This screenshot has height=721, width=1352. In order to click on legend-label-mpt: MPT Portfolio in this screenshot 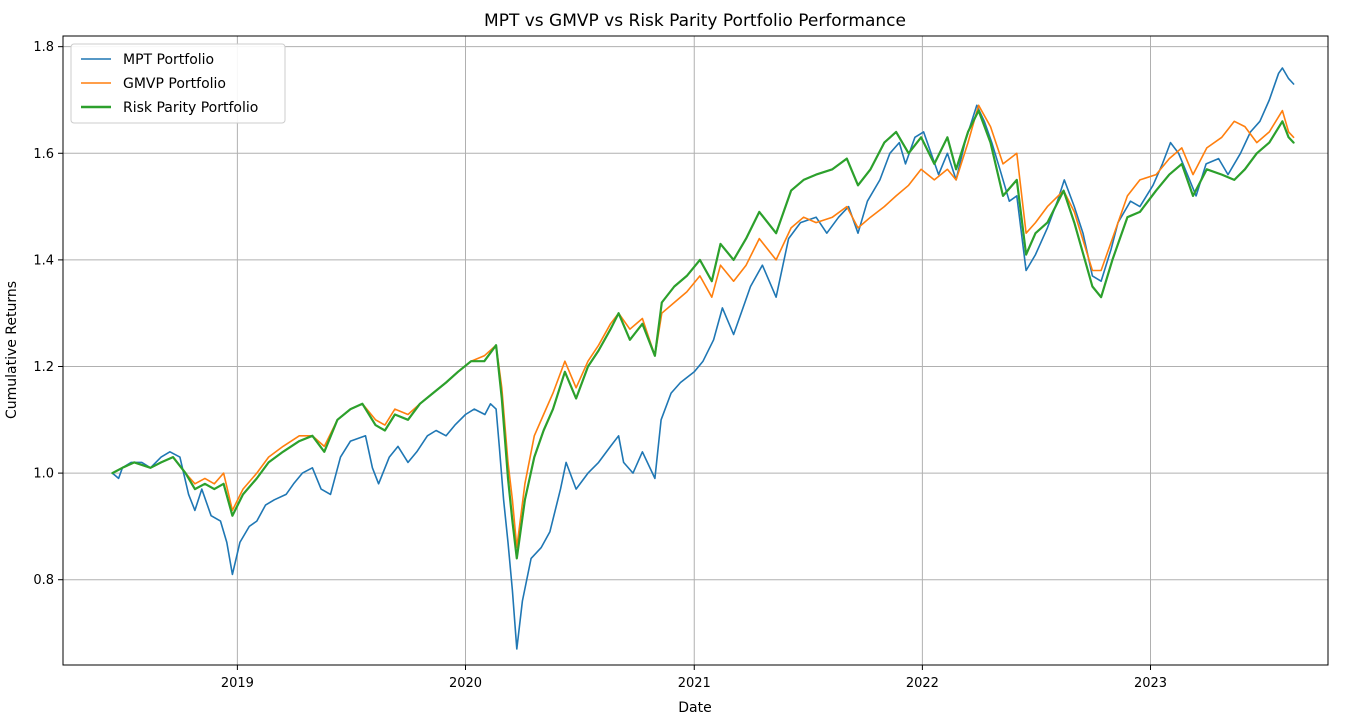, I will do `click(168, 60)`.